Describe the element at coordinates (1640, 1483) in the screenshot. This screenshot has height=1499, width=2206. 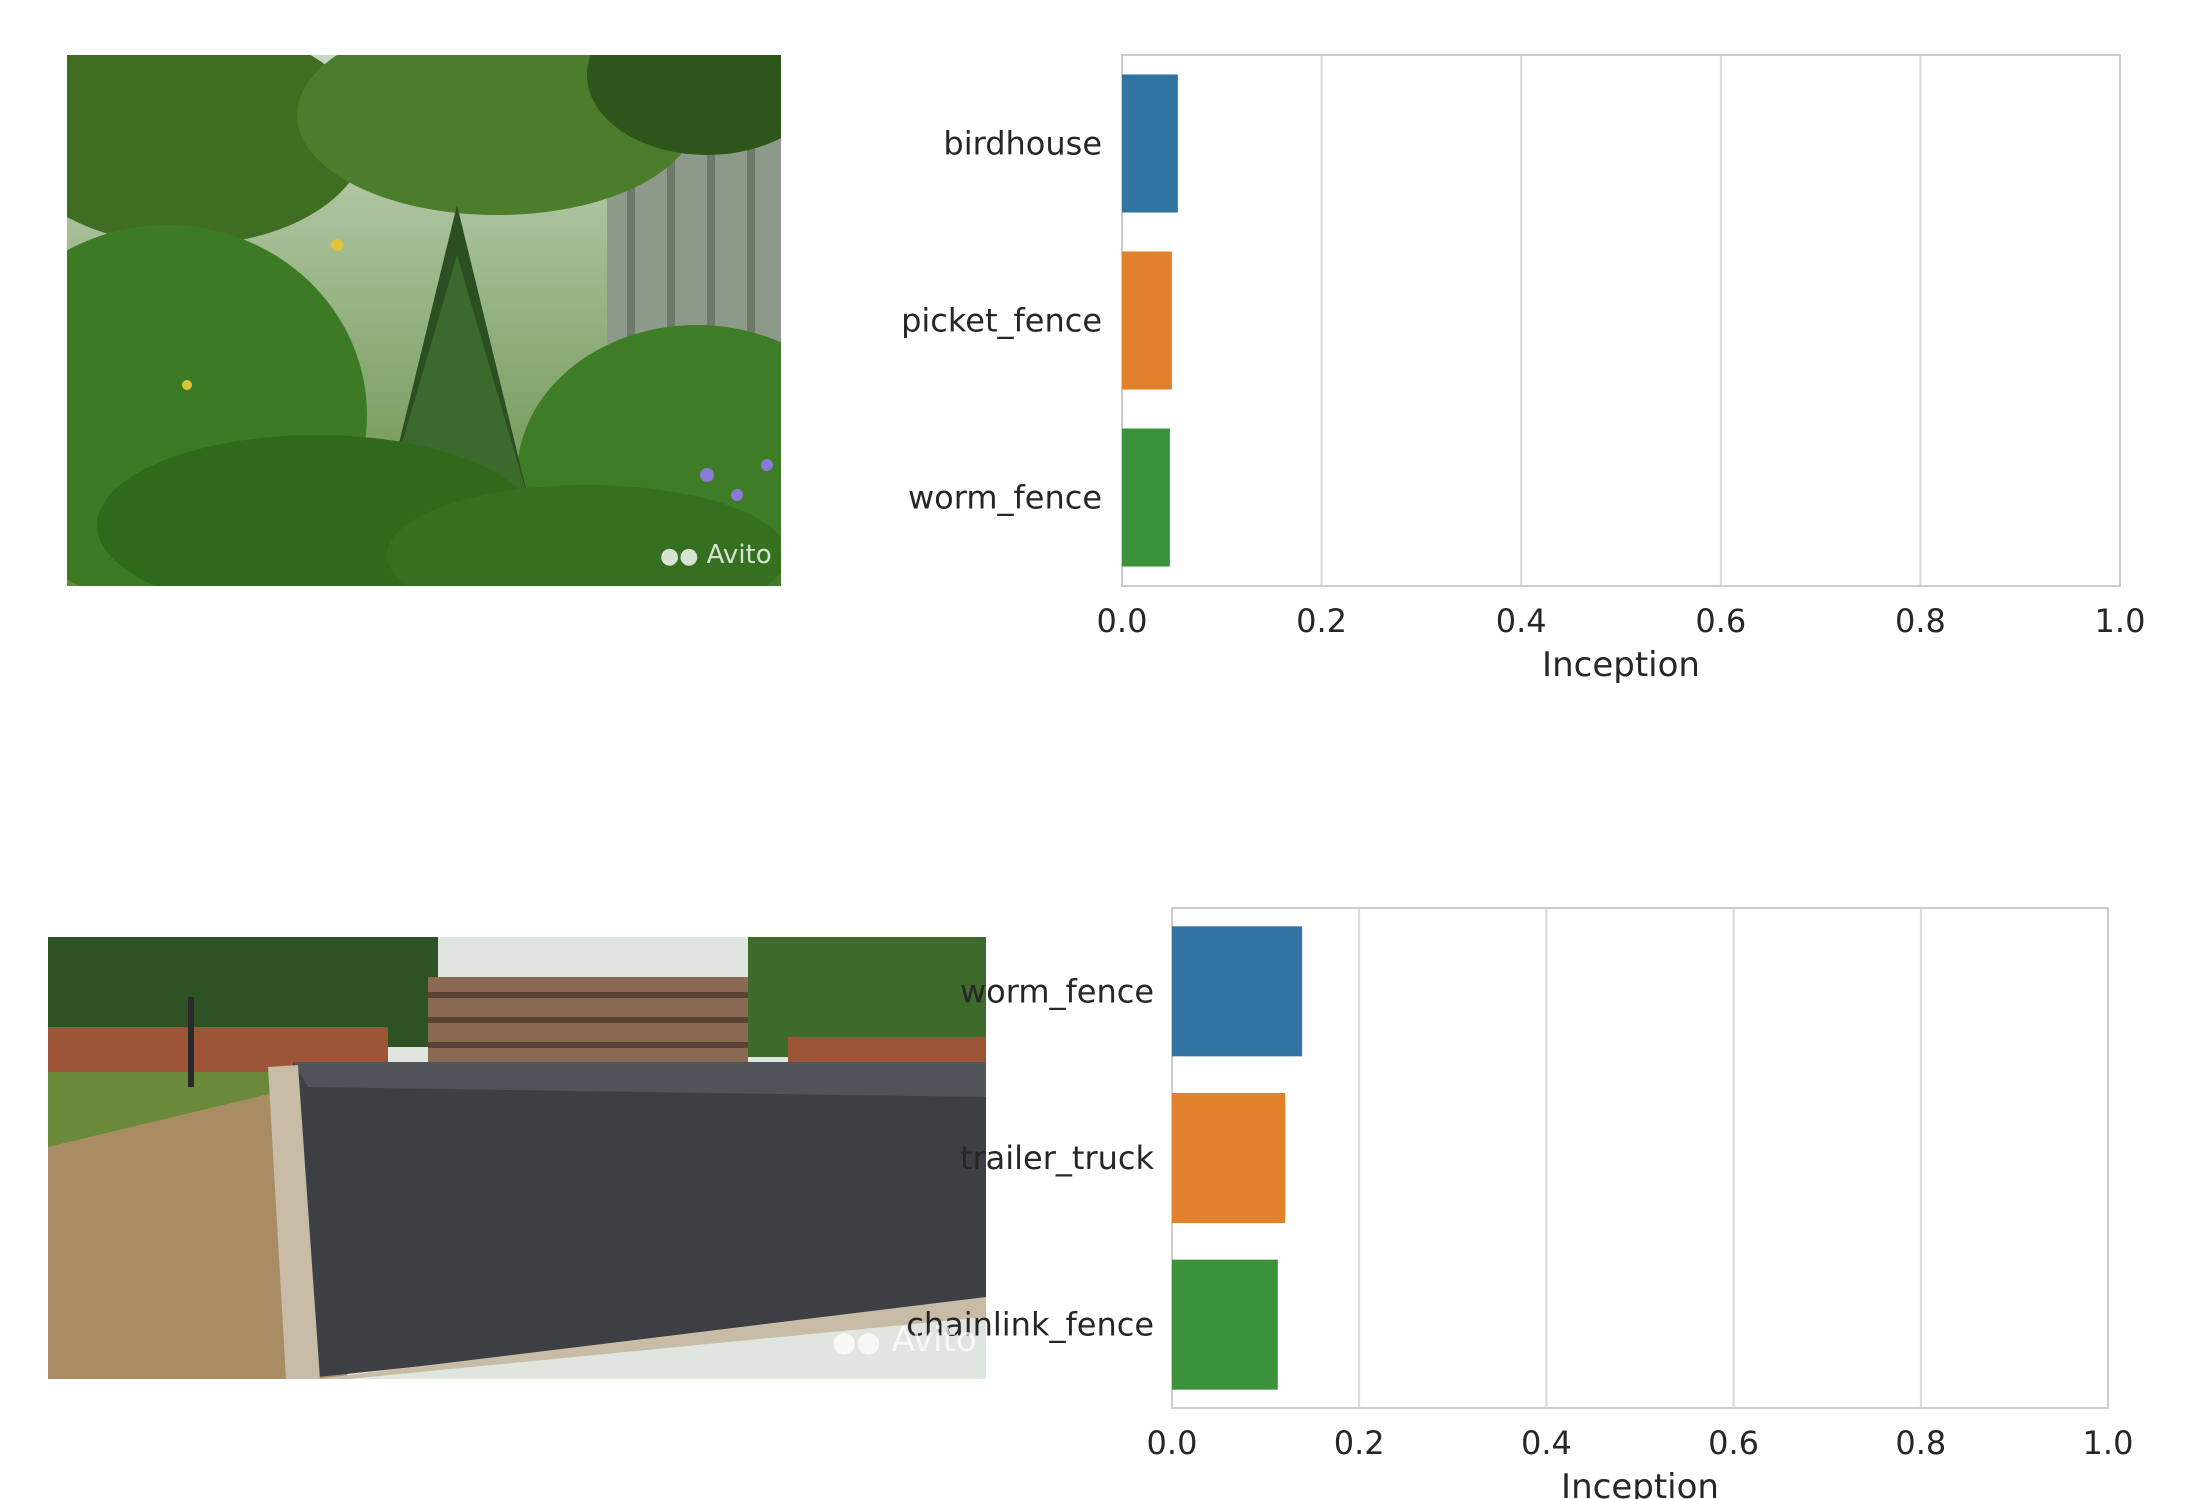
I see `chart2-x-axis-title: Inception` at that location.